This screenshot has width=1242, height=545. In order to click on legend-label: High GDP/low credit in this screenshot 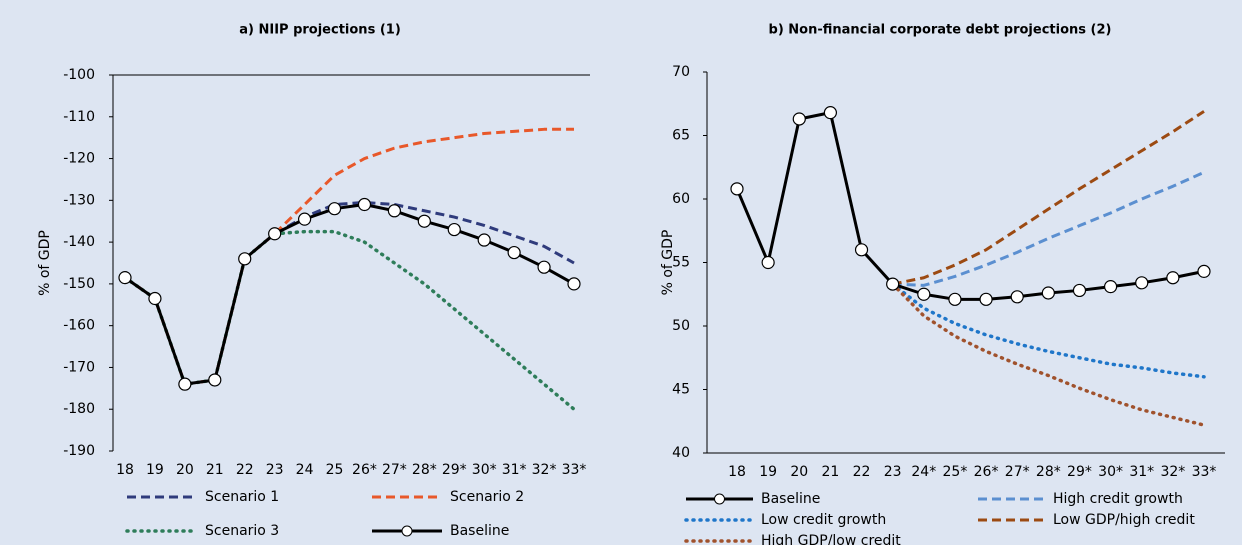, I will do `click(831, 539)`.